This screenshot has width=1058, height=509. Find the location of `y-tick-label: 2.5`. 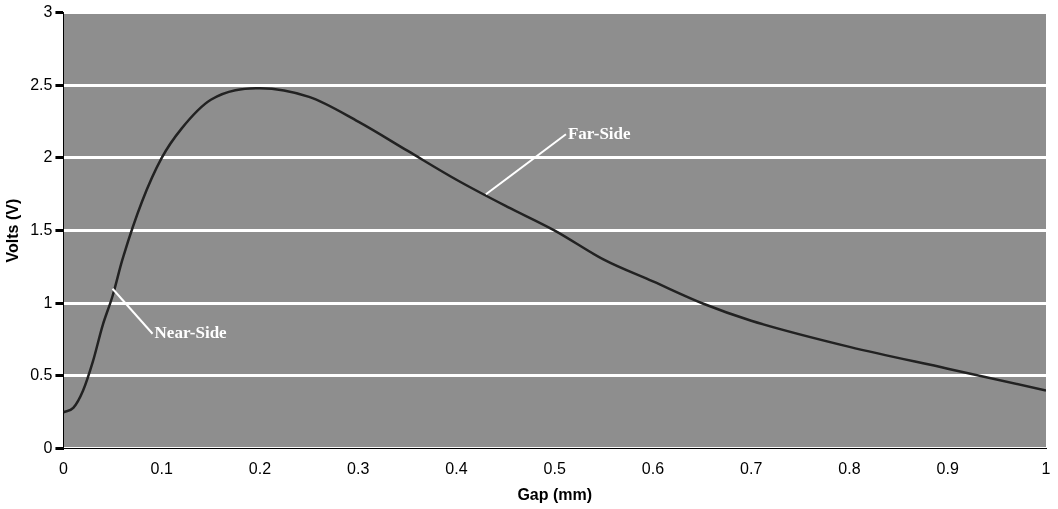

y-tick-label: 2.5 is located at coordinates (41, 84).